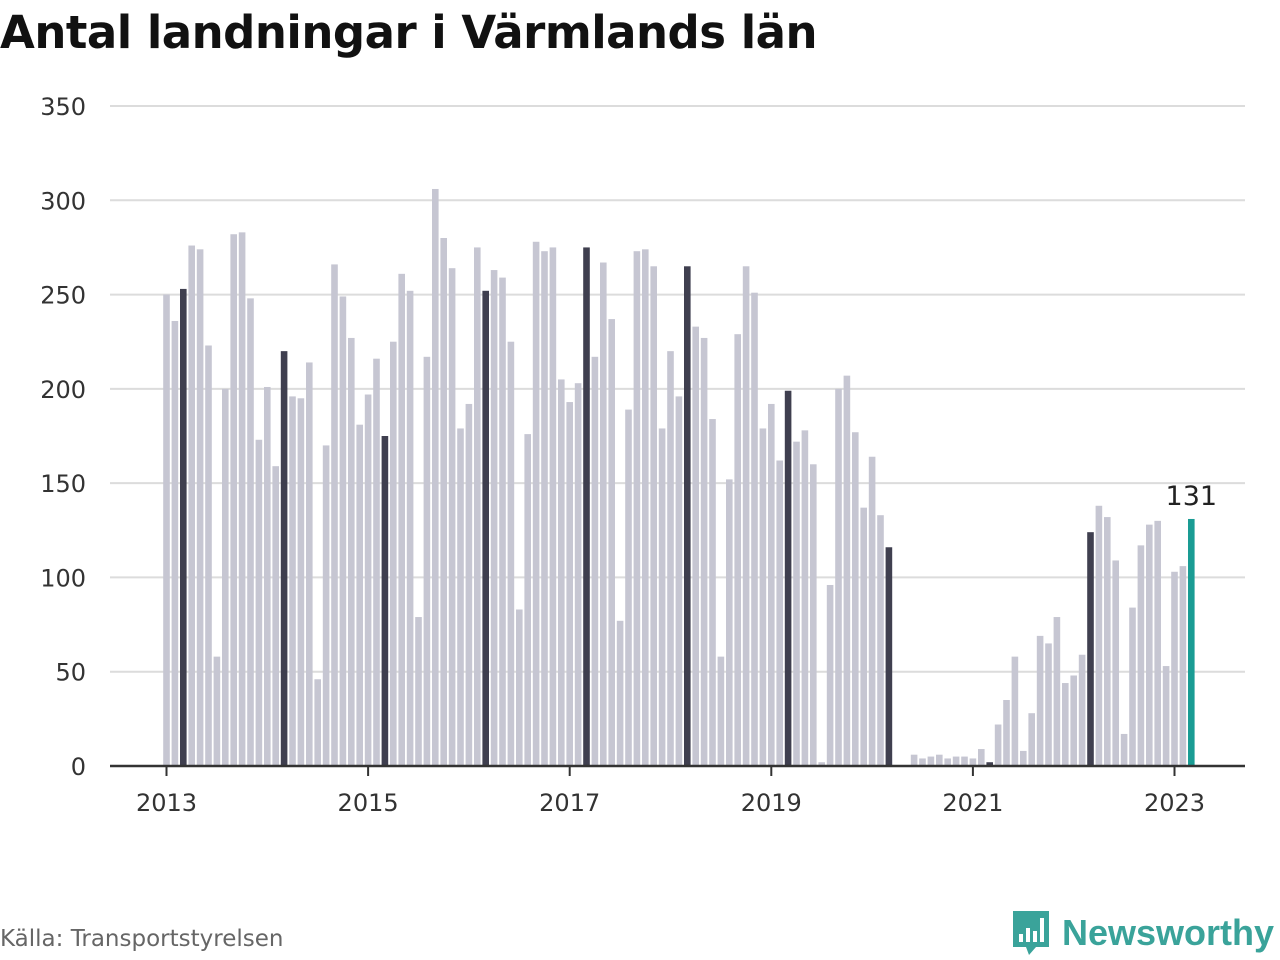  What do you see at coordinates (1030, 933) in the screenshot?
I see `newsworthy-logo-icon` at bounding box center [1030, 933].